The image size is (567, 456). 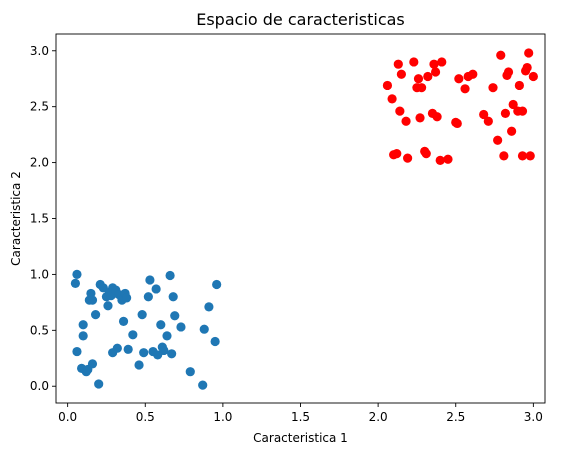 What do you see at coordinates (300, 438) in the screenshot?
I see `x-axis-label: Caracteristica 1` at bounding box center [300, 438].